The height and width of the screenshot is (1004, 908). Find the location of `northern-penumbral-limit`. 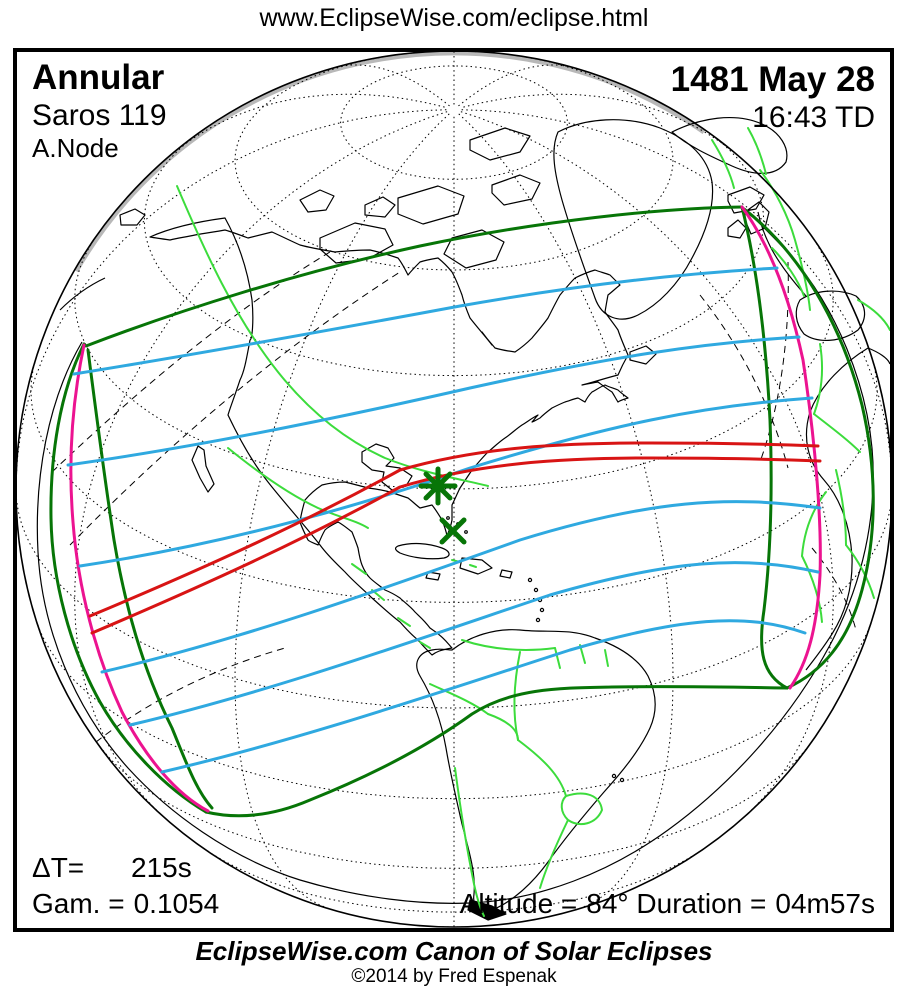

northern-penumbral-limit is located at coordinates (414, 276).